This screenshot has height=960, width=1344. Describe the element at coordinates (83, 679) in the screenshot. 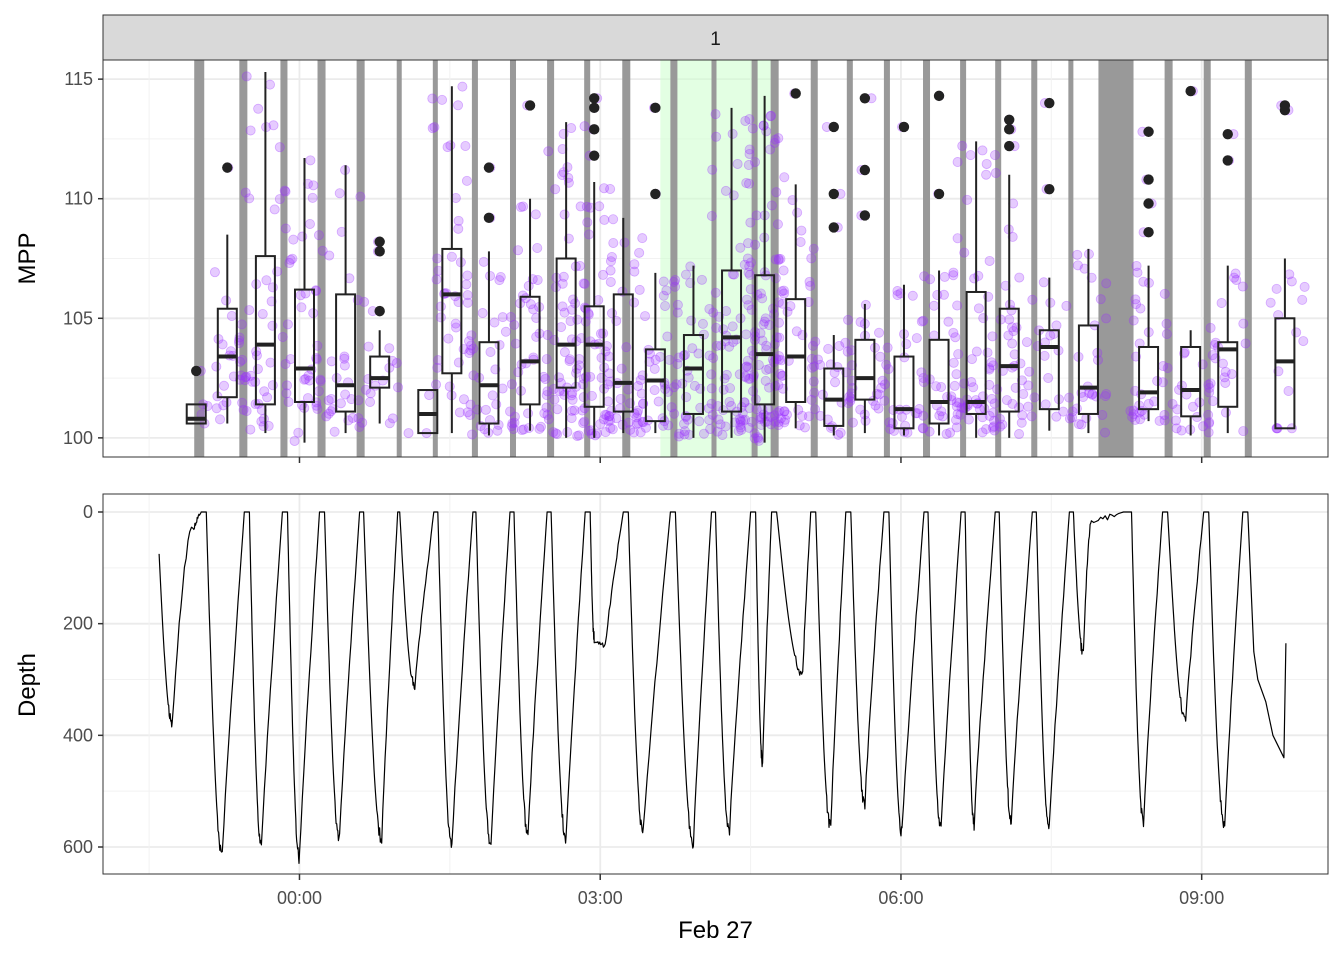

I see `depth-y-axis: 0 200 400 600` at that location.